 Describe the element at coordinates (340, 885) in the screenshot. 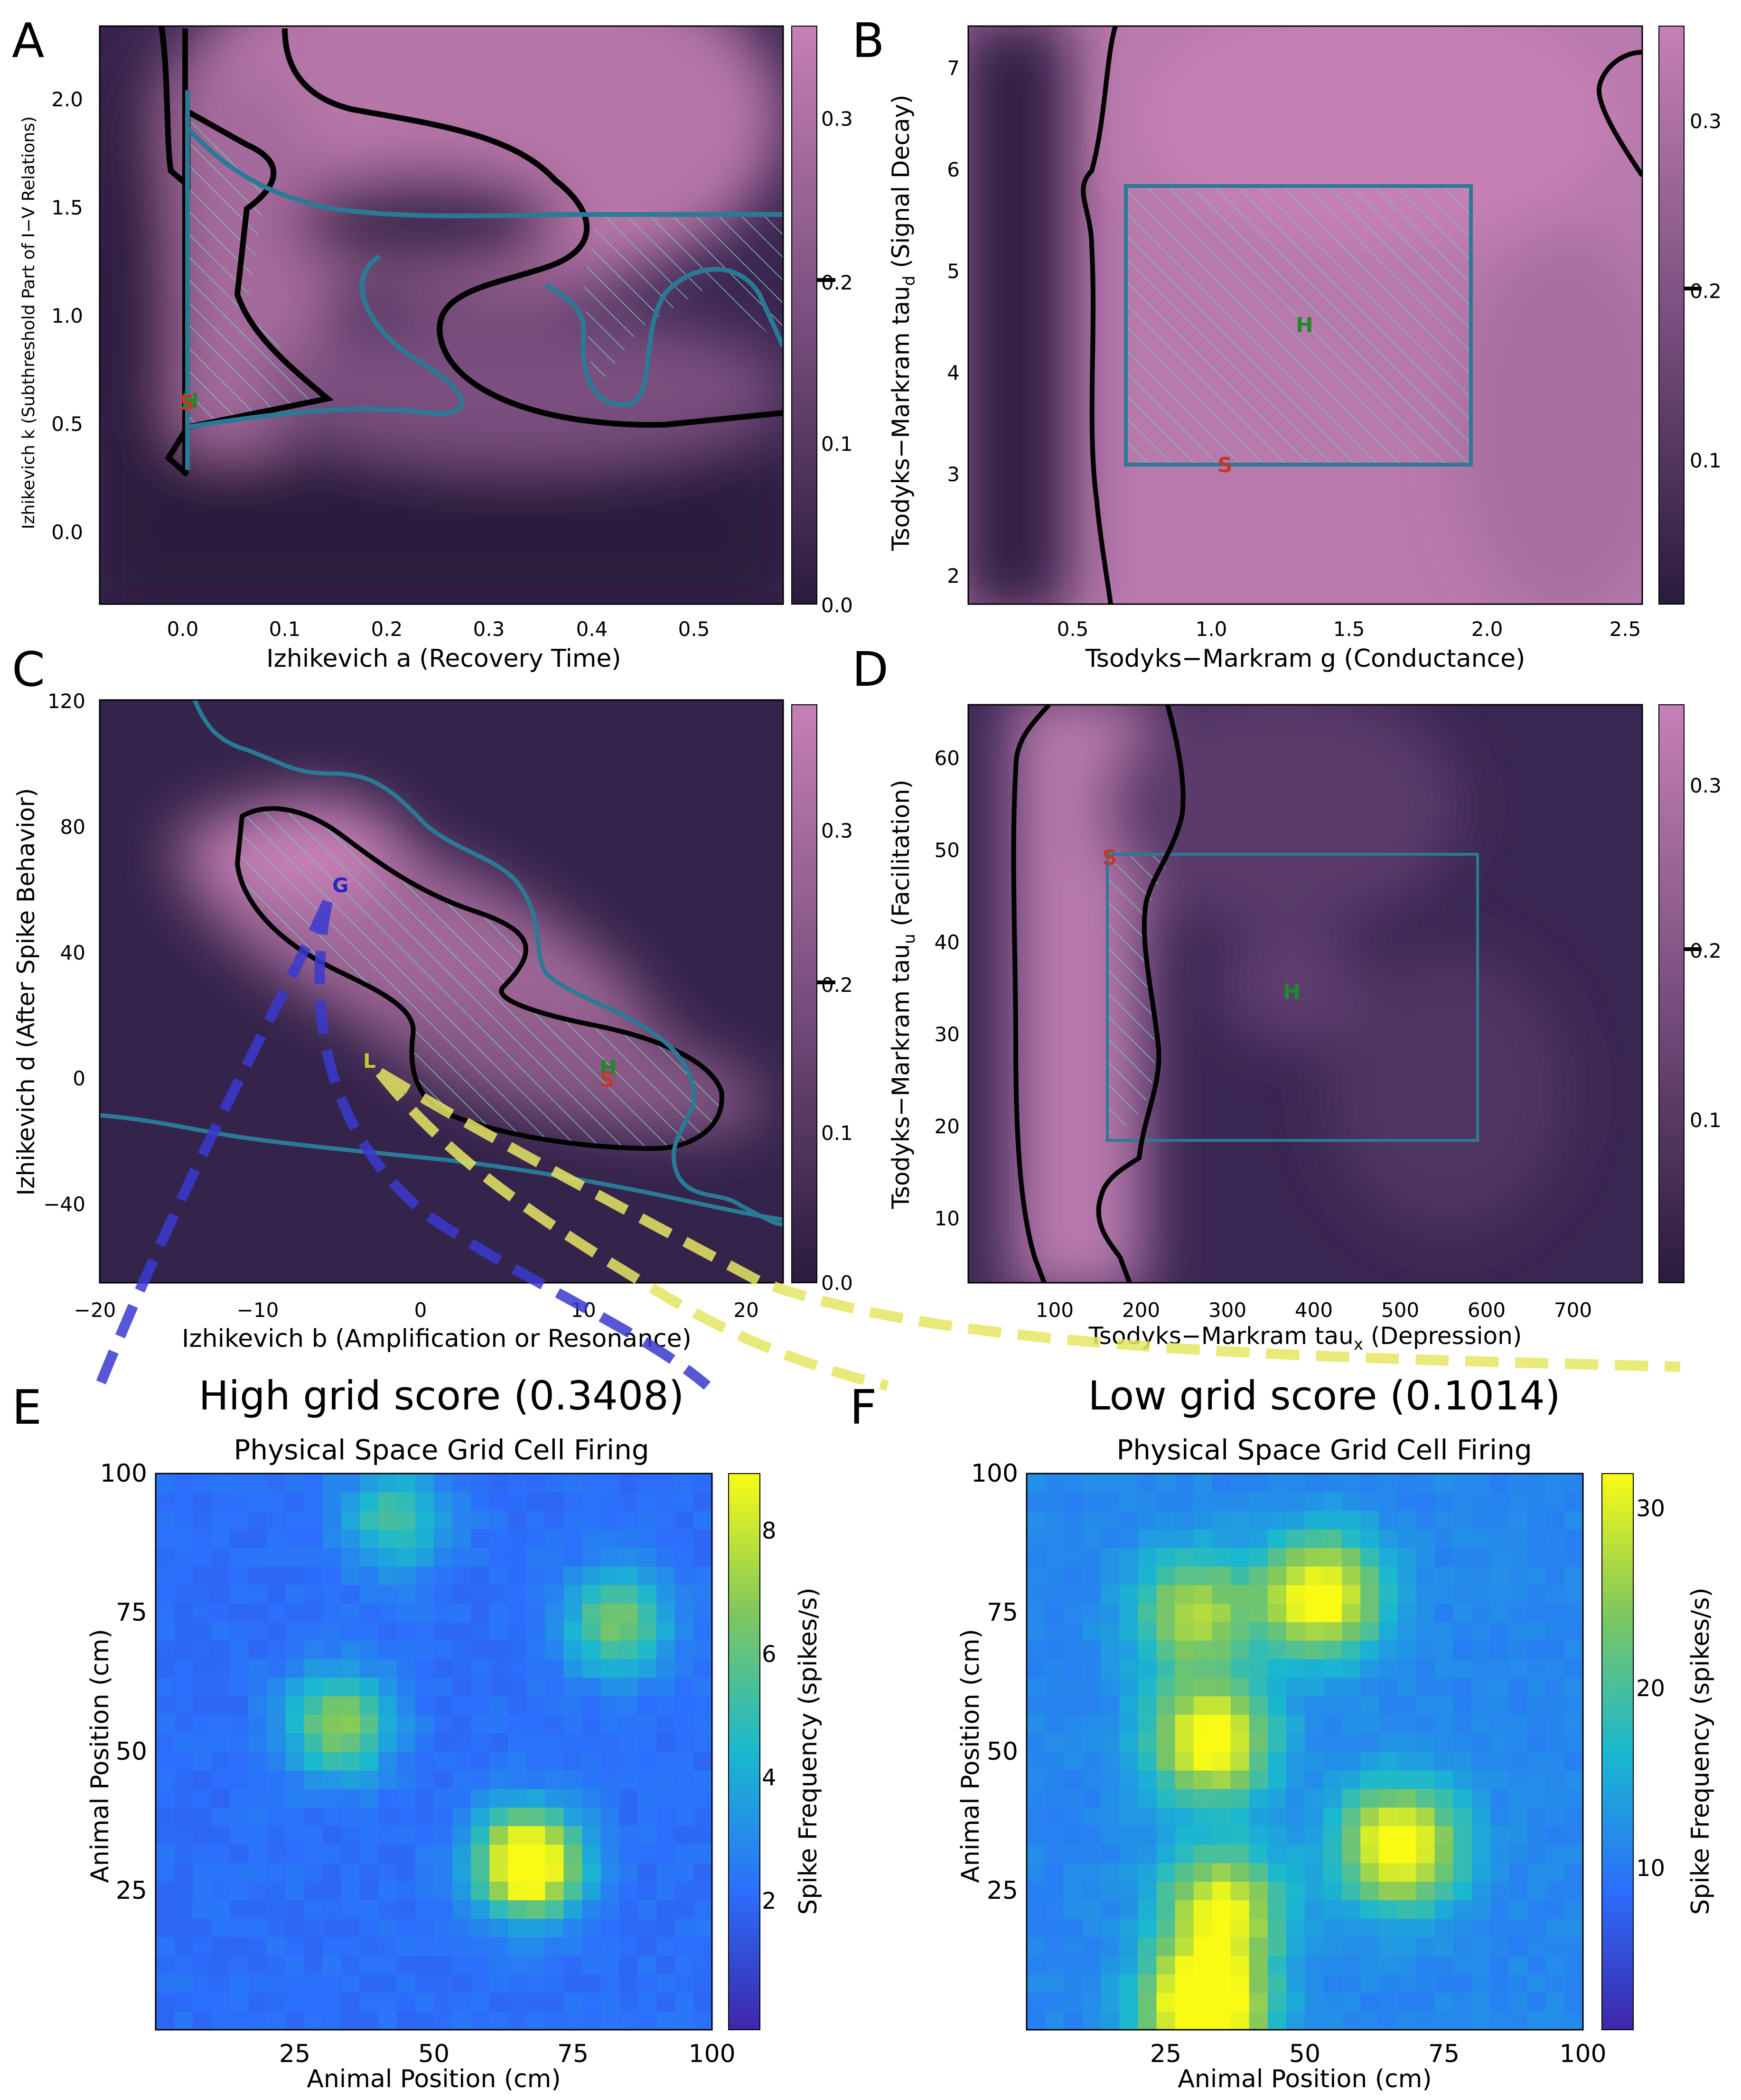

I see `panel-c-marker-g: G` at that location.